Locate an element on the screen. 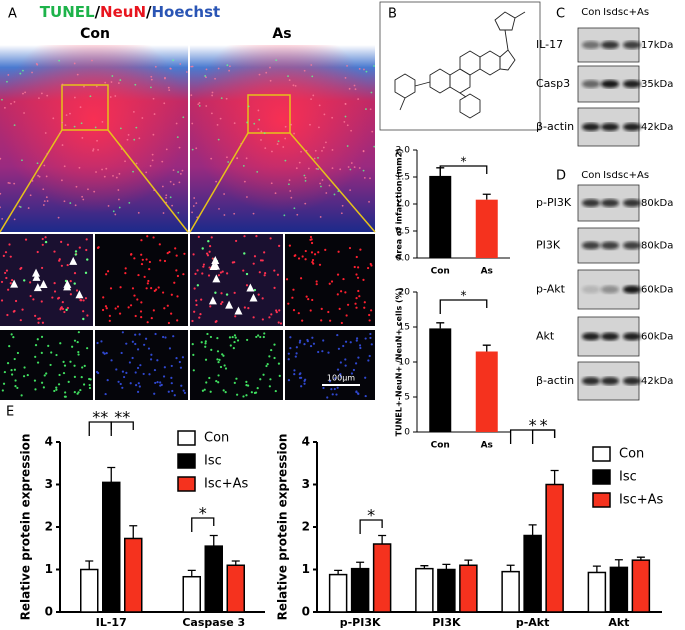 This screenshot has width=685, height=630. blot-band is located at coordinates (632, 289).